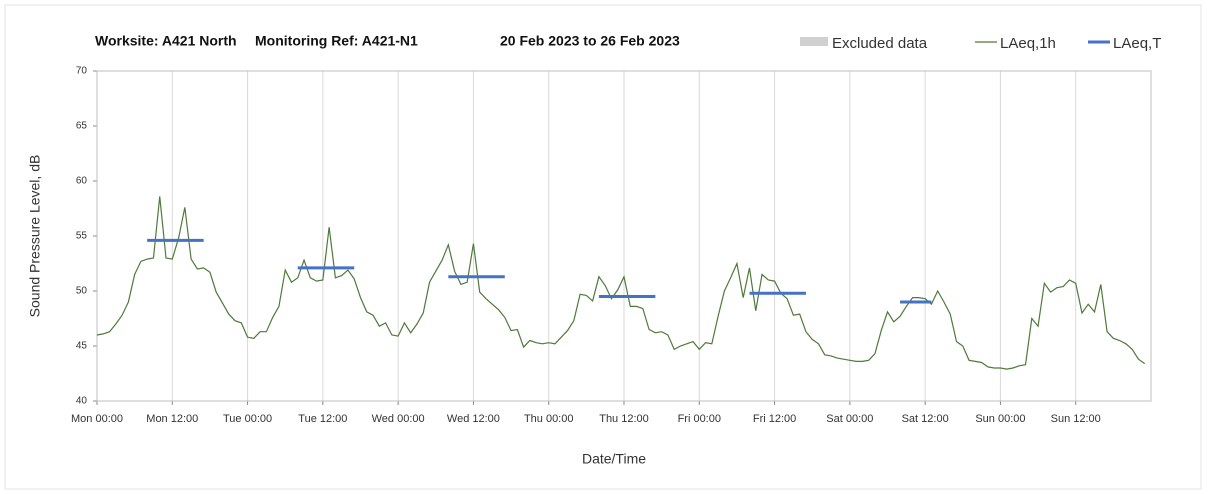 The width and height of the screenshot is (1208, 494). Describe the element at coordinates (774, 419) in the screenshot. I see `x-tick-label: Fri 12:00` at that location.